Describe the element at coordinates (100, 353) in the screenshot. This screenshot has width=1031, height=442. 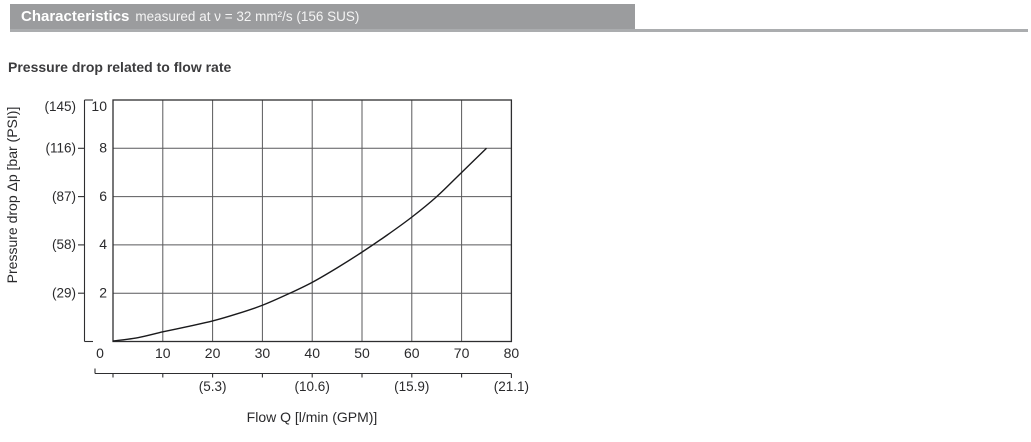
I see `x-tick-0: 0` at that location.